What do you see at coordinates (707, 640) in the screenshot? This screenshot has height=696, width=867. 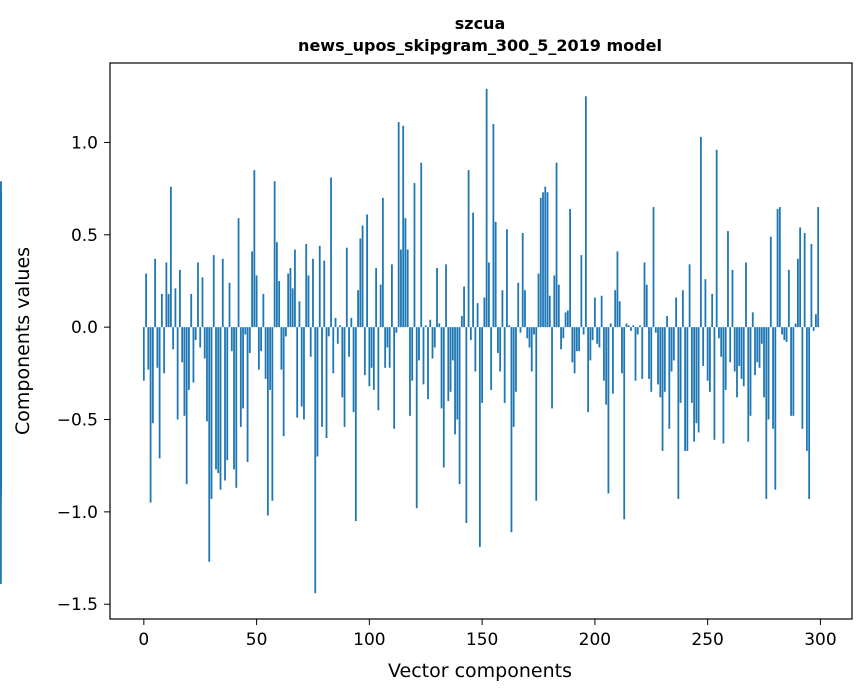 I see `x-tick-label: 250` at bounding box center [707, 640].